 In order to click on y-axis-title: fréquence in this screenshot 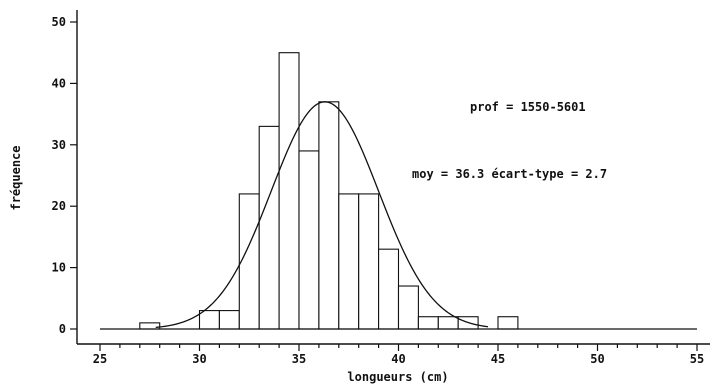, I will do `click(16, 177)`.